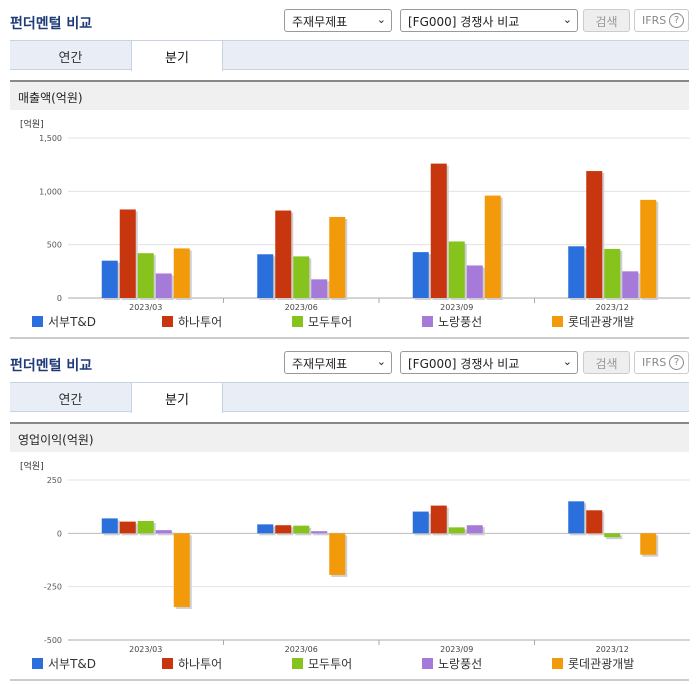  I want to click on chart-title: 영업이익(억원), so click(349, 437).